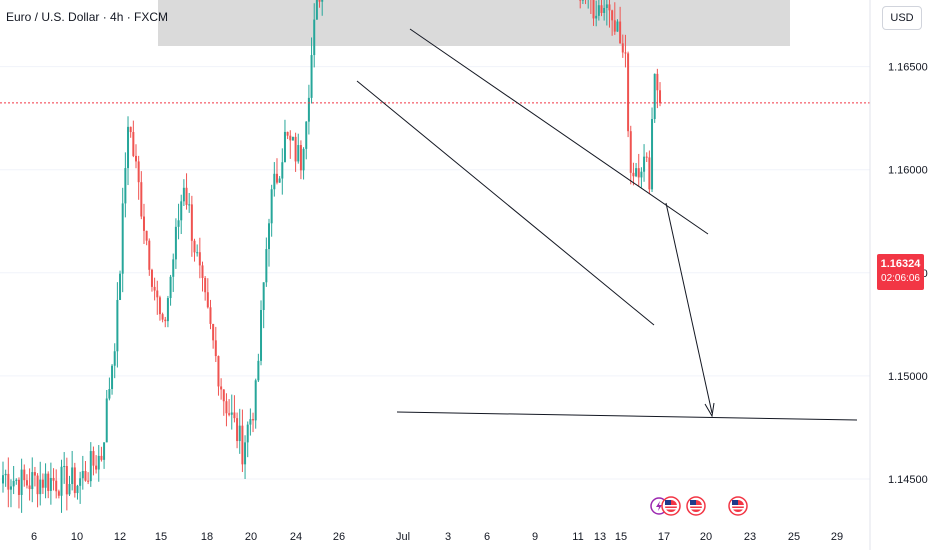 The width and height of the screenshot is (932, 550). Describe the element at coordinates (77, 537) in the screenshot. I see `time-tick-label: 10` at that location.